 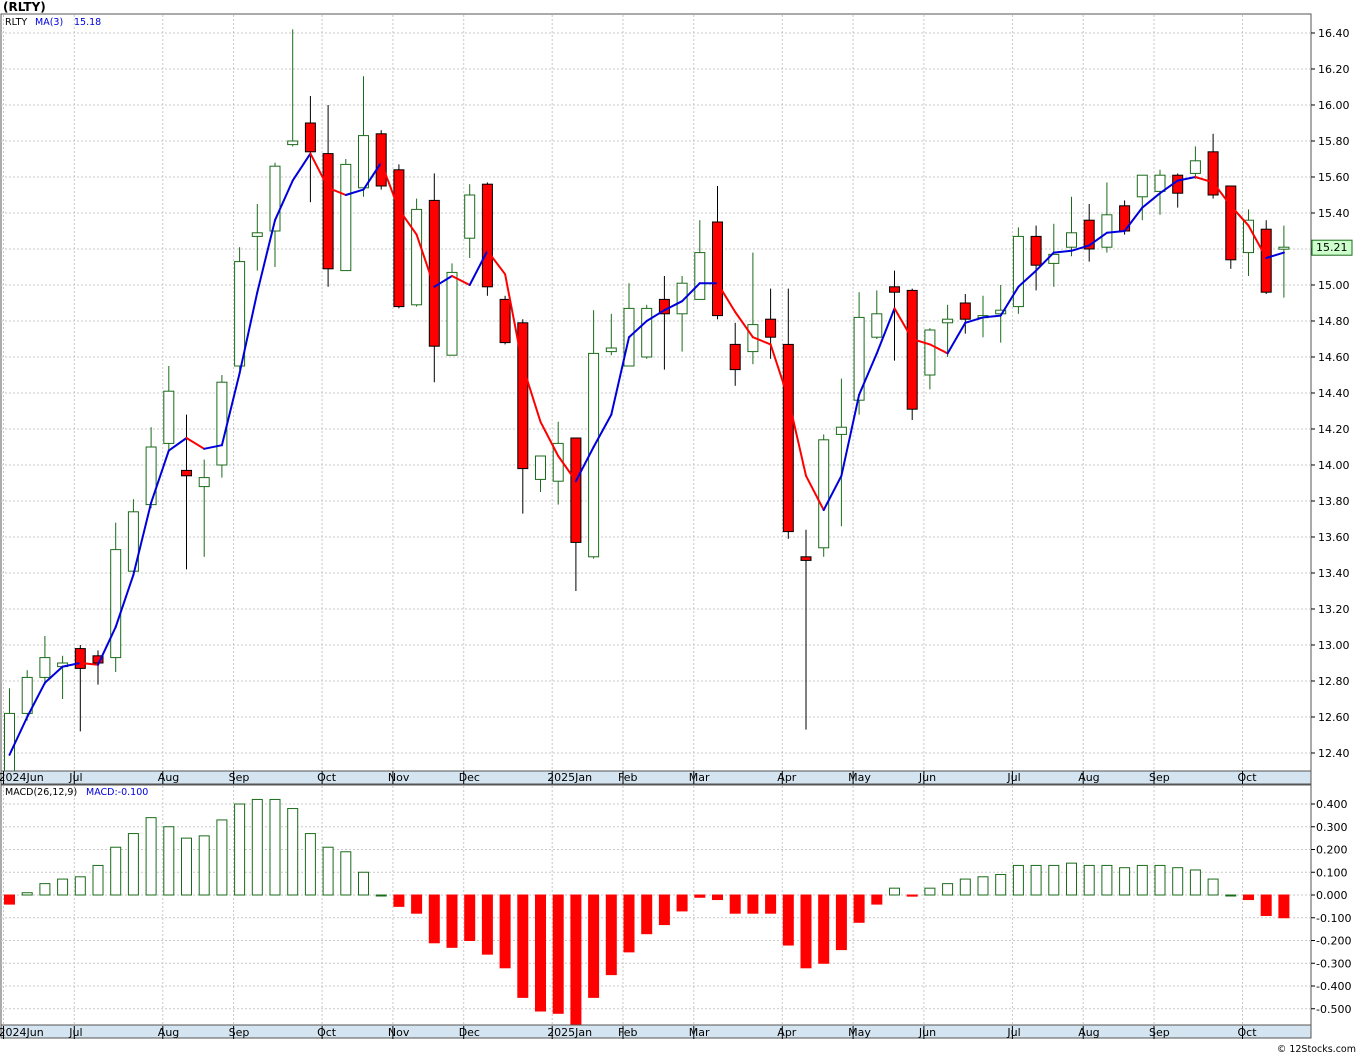 What do you see at coordinates (41, 792) in the screenshot?
I see `legend-macd: MACD(26,12,9)` at bounding box center [41, 792].